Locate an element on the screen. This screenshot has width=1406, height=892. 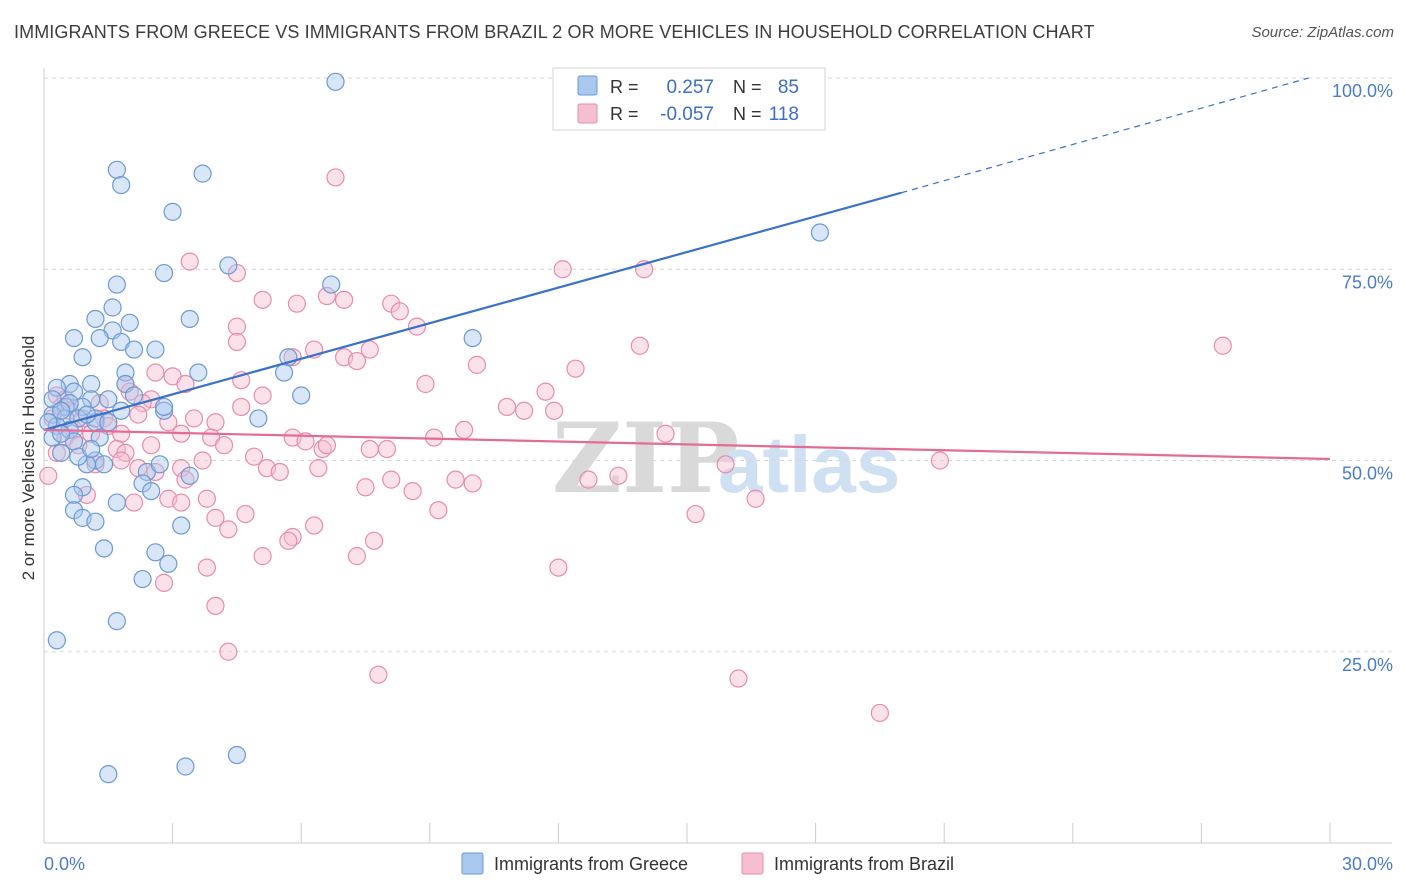
greece-series-label: Immigrants from Greece is located at coordinates (591, 864).